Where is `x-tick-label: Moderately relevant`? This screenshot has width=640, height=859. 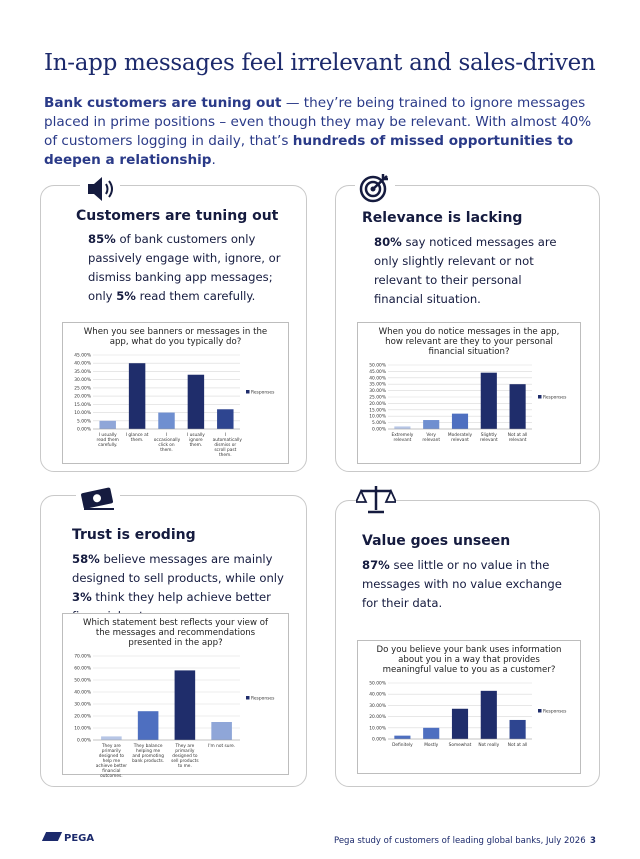 x-tick-label: Moderately relevant is located at coordinates (460, 438).